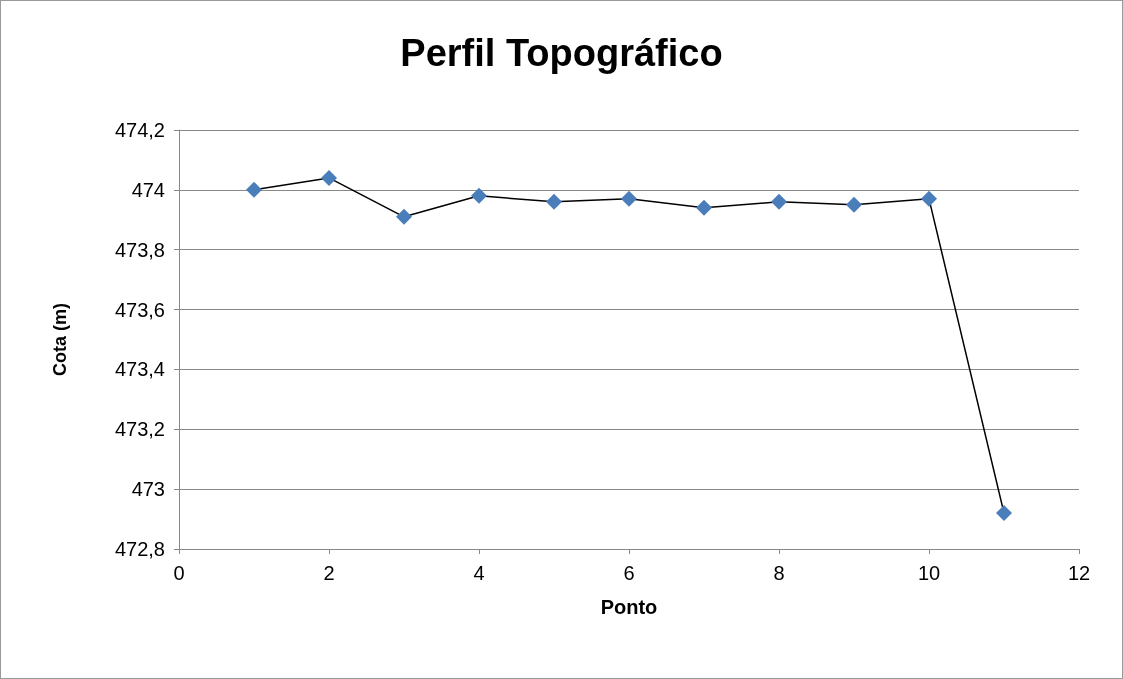 The image size is (1123, 679). What do you see at coordinates (148, 189) in the screenshot?
I see `y-tick-label: 474` at bounding box center [148, 189].